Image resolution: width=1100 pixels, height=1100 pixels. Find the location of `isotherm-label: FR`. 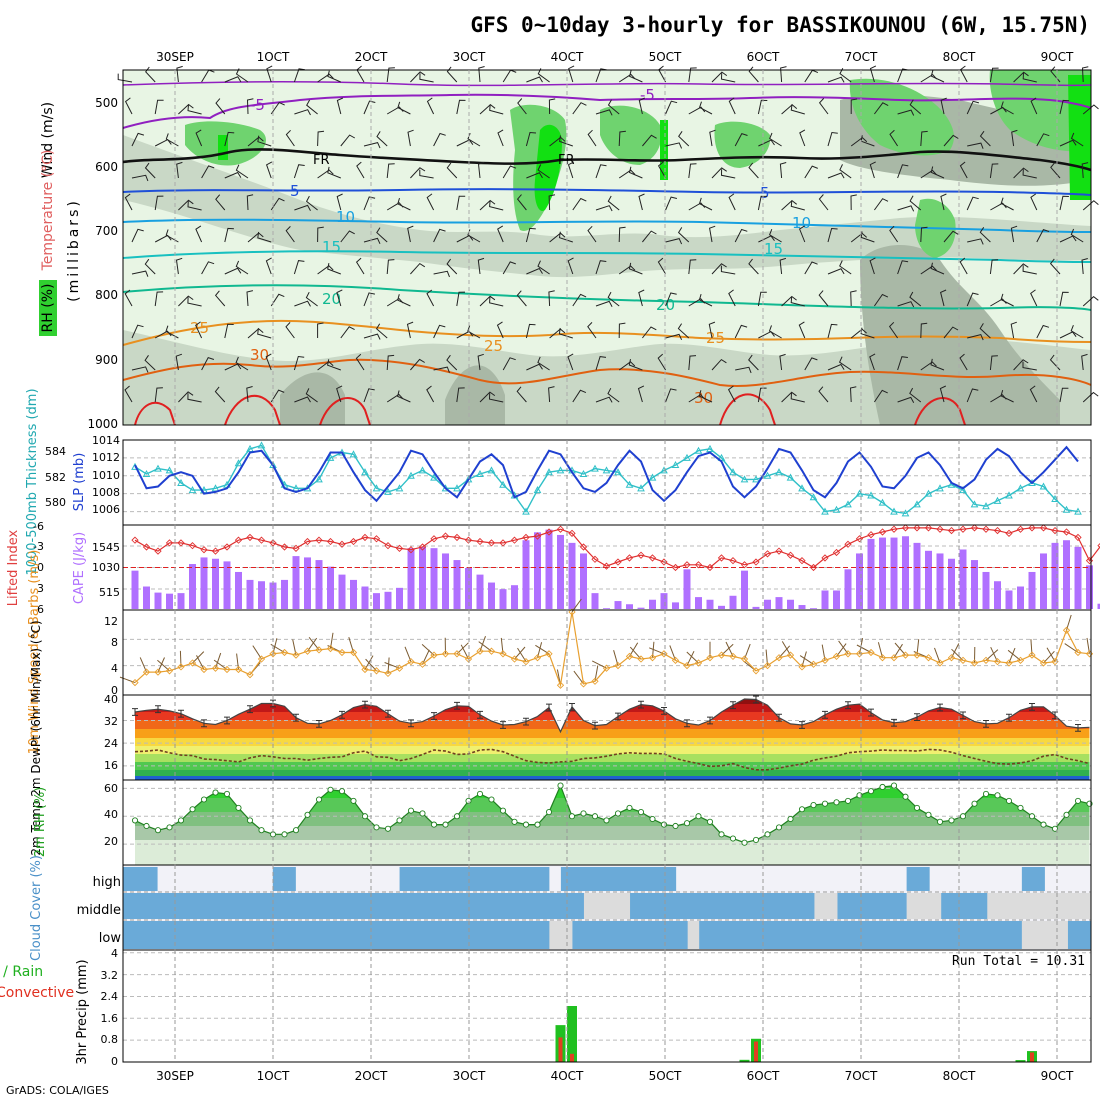

isotherm-label: FR is located at coordinates (566, 160).